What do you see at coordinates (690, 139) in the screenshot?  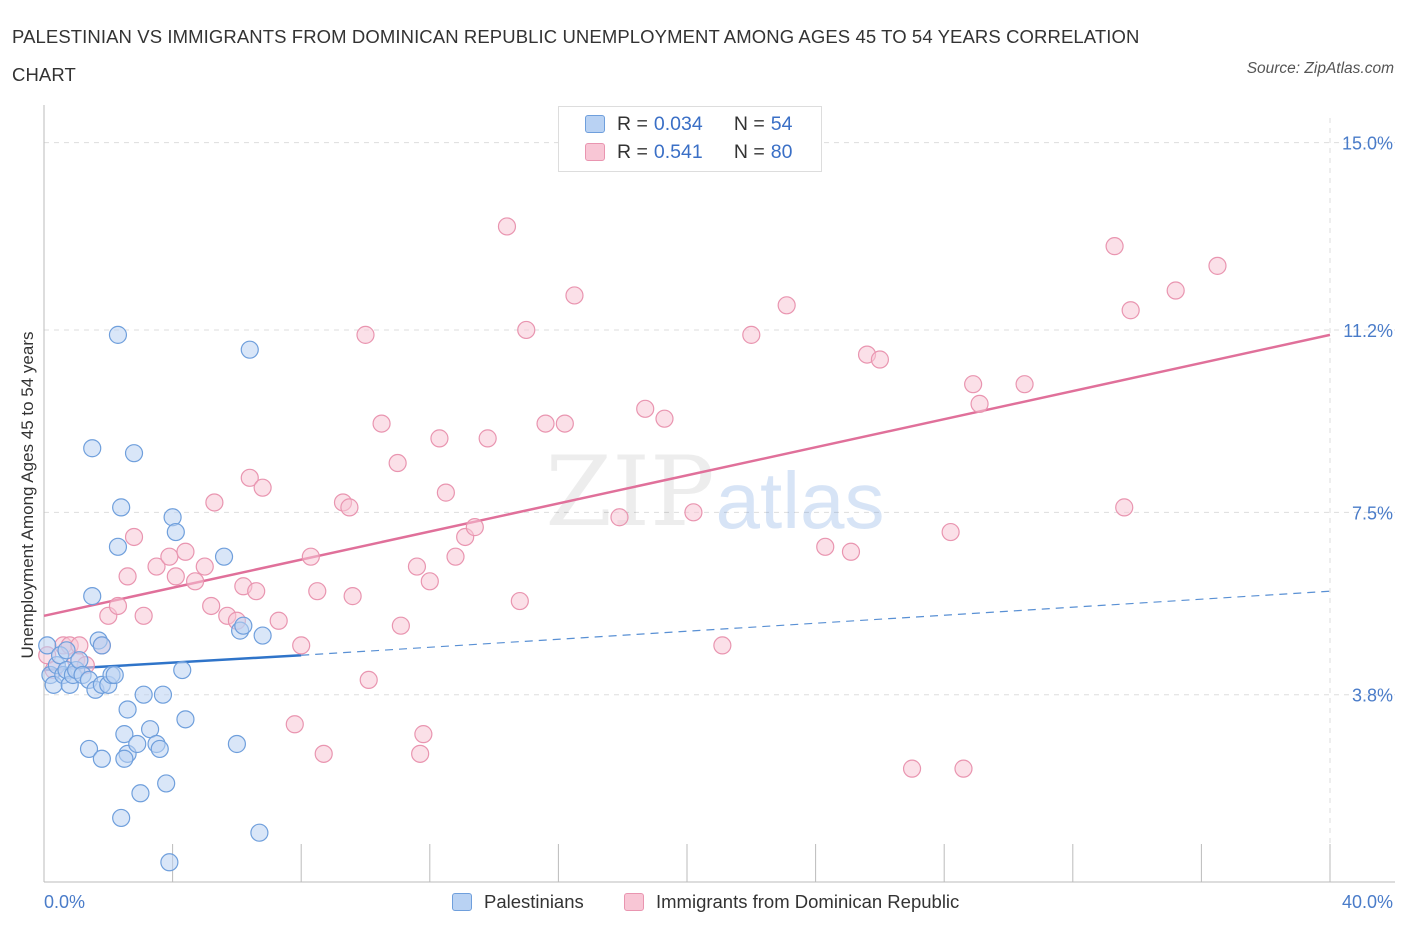 I see `legend-box: R = 0.034 N = 54 R = 0.541 N = 80` at bounding box center [690, 139].